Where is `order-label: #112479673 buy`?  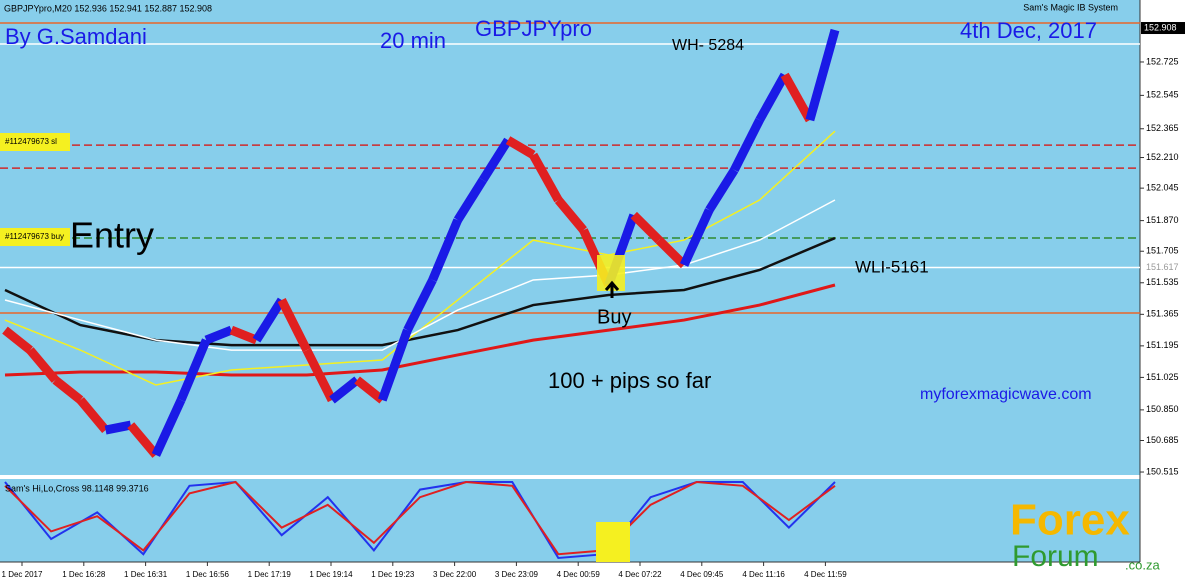
order-label: #112479673 buy is located at coordinates (34, 236).